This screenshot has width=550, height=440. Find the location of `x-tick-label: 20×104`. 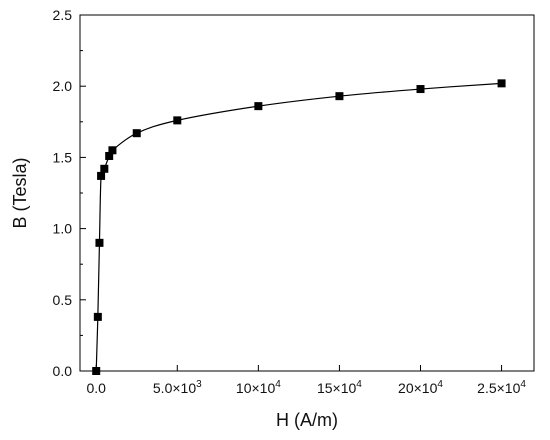

x-tick-label: 20×104 is located at coordinates (420, 387).